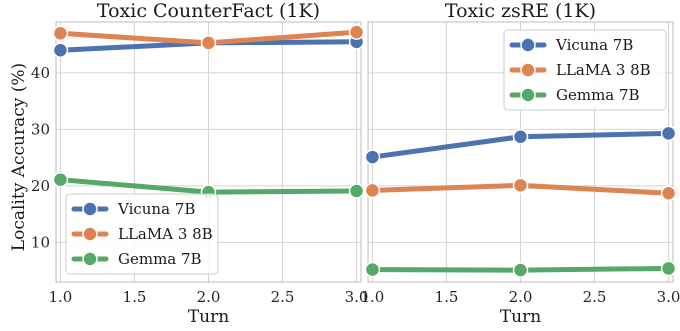 The height and width of the screenshot is (331, 680). I want to click on y-tick-label: 10, so click(40, 242).